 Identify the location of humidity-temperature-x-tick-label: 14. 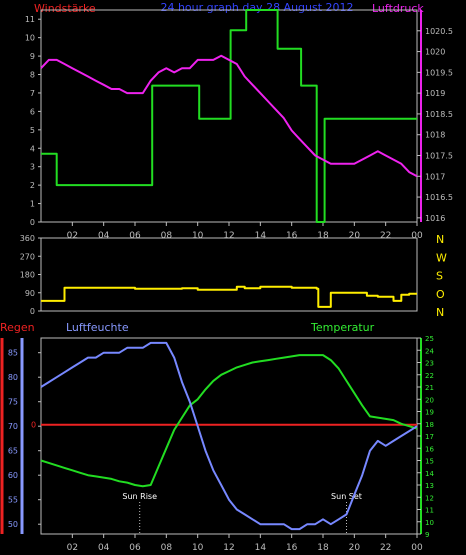
(261, 548).